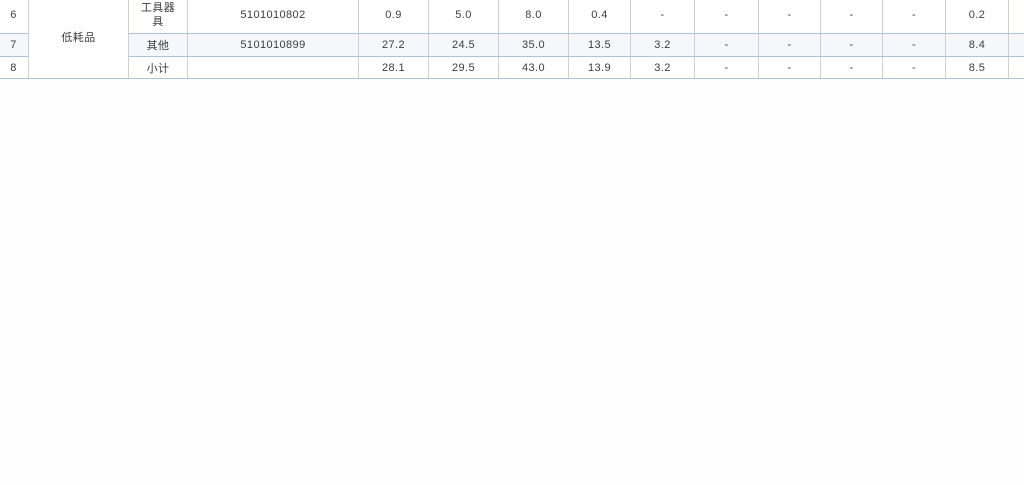 This screenshot has height=485, width=1024. What do you see at coordinates (533, 67) in the screenshot?
I see `value-cell: 43.0` at bounding box center [533, 67].